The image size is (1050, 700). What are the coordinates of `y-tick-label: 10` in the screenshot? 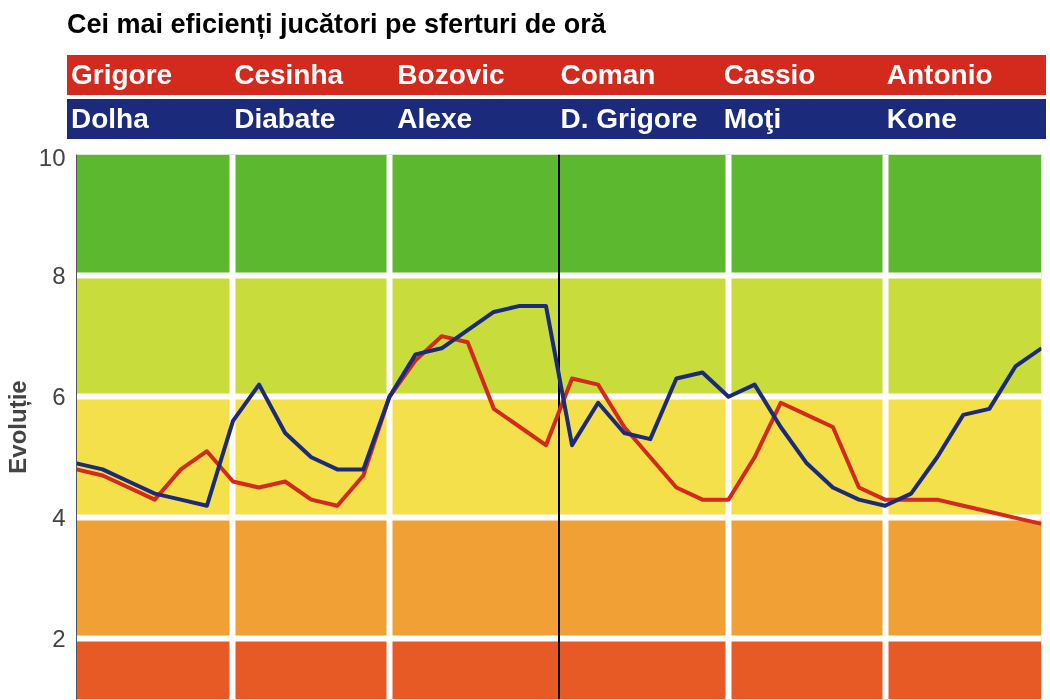 It's located at (52, 157).